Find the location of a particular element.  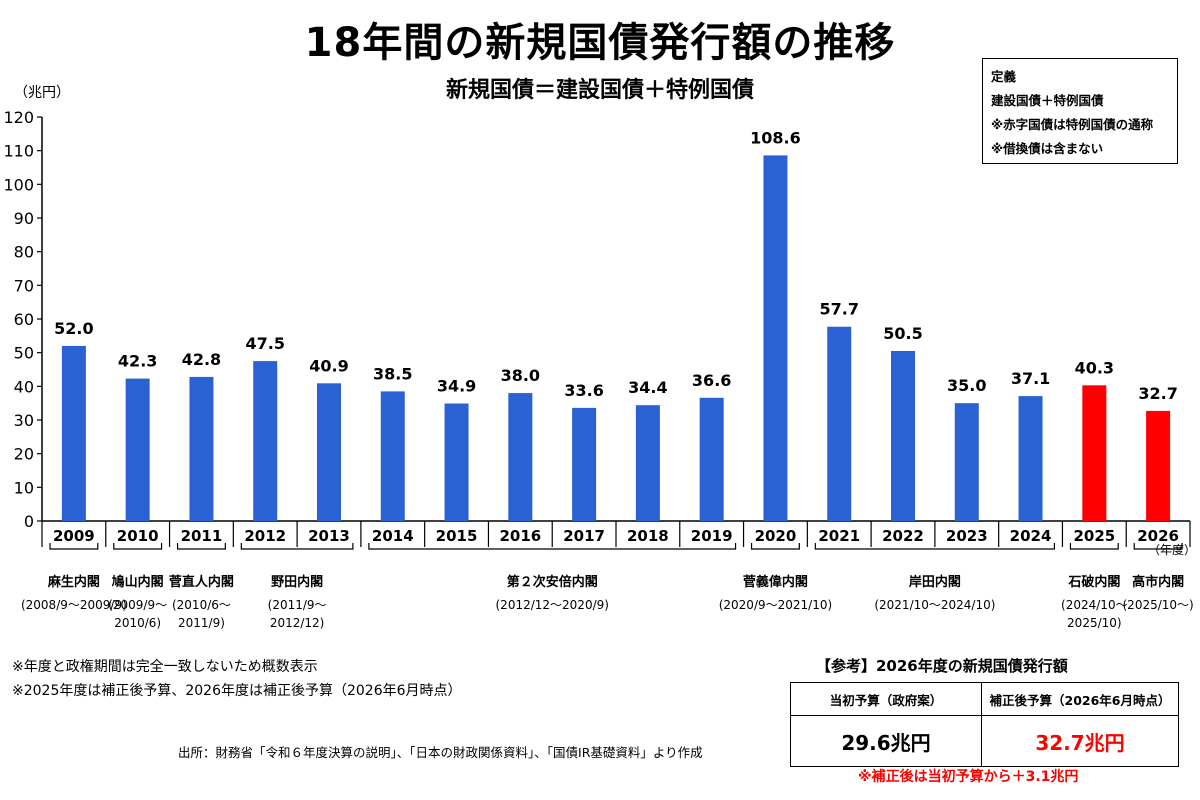

y-tick-label: 70 is located at coordinates (24, 285).